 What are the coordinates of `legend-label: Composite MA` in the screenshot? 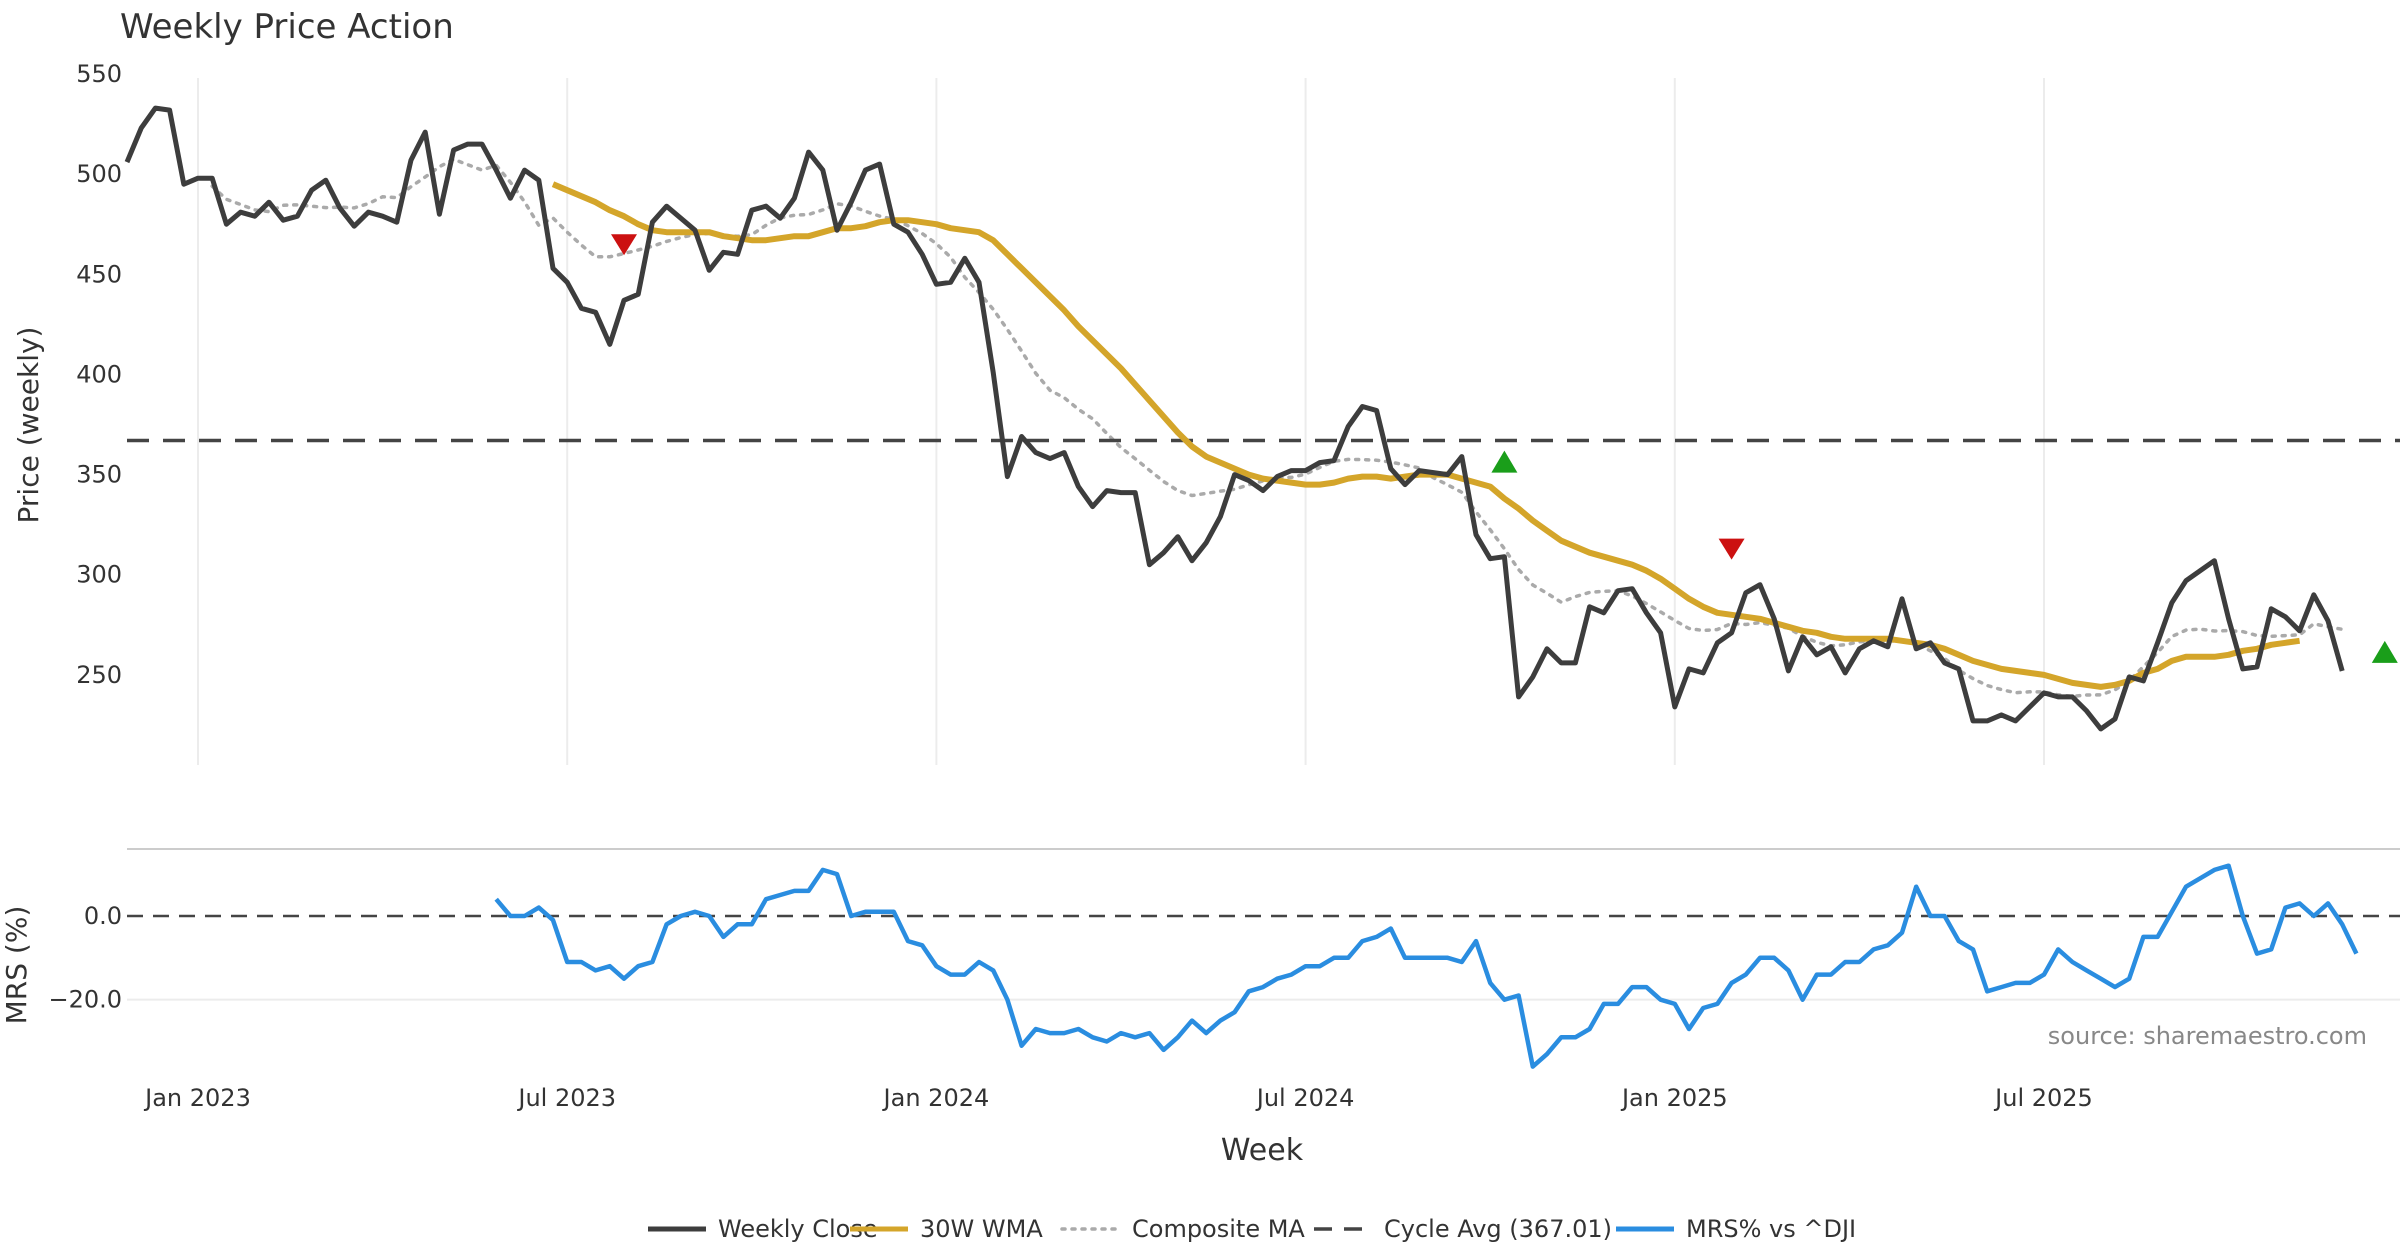 It's located at (1218, 1229).